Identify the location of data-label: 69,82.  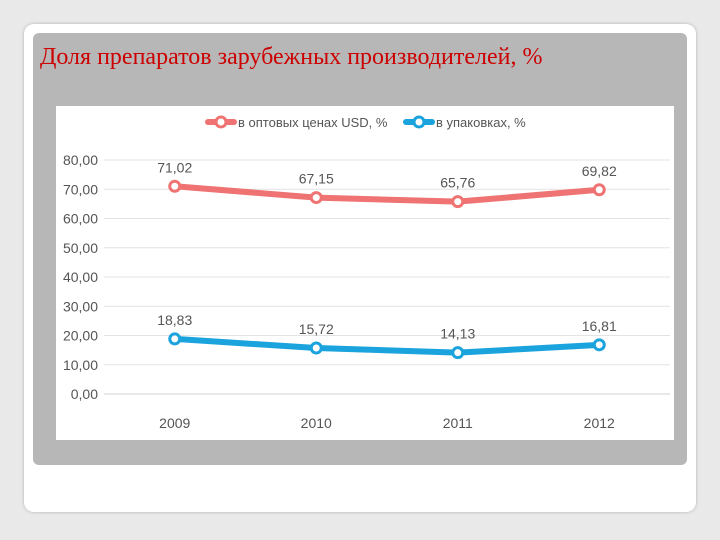
(599, 171).